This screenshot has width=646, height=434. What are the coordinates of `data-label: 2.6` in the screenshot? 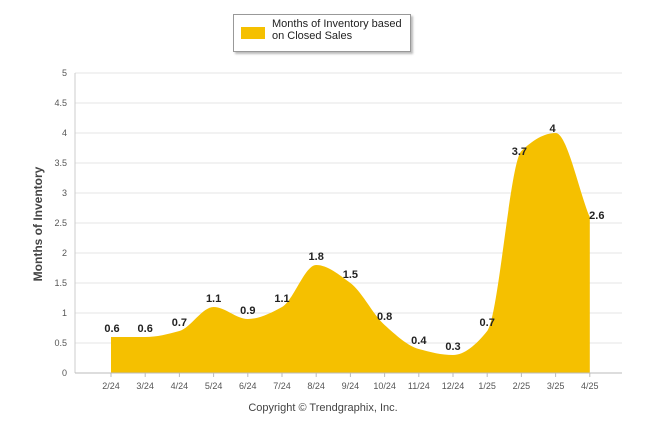 It's located at (596, 216).